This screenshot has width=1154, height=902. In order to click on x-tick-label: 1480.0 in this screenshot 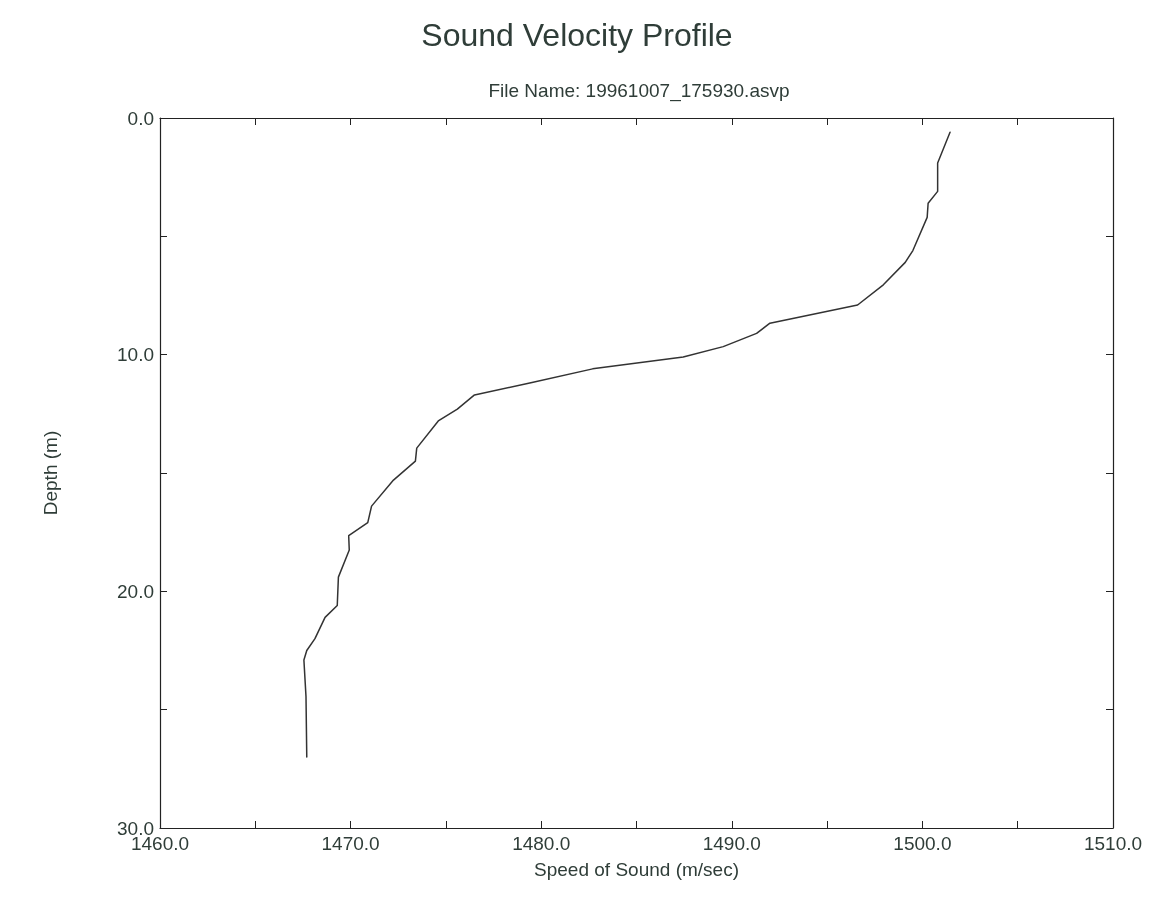, I will do `click(541, 843)`.